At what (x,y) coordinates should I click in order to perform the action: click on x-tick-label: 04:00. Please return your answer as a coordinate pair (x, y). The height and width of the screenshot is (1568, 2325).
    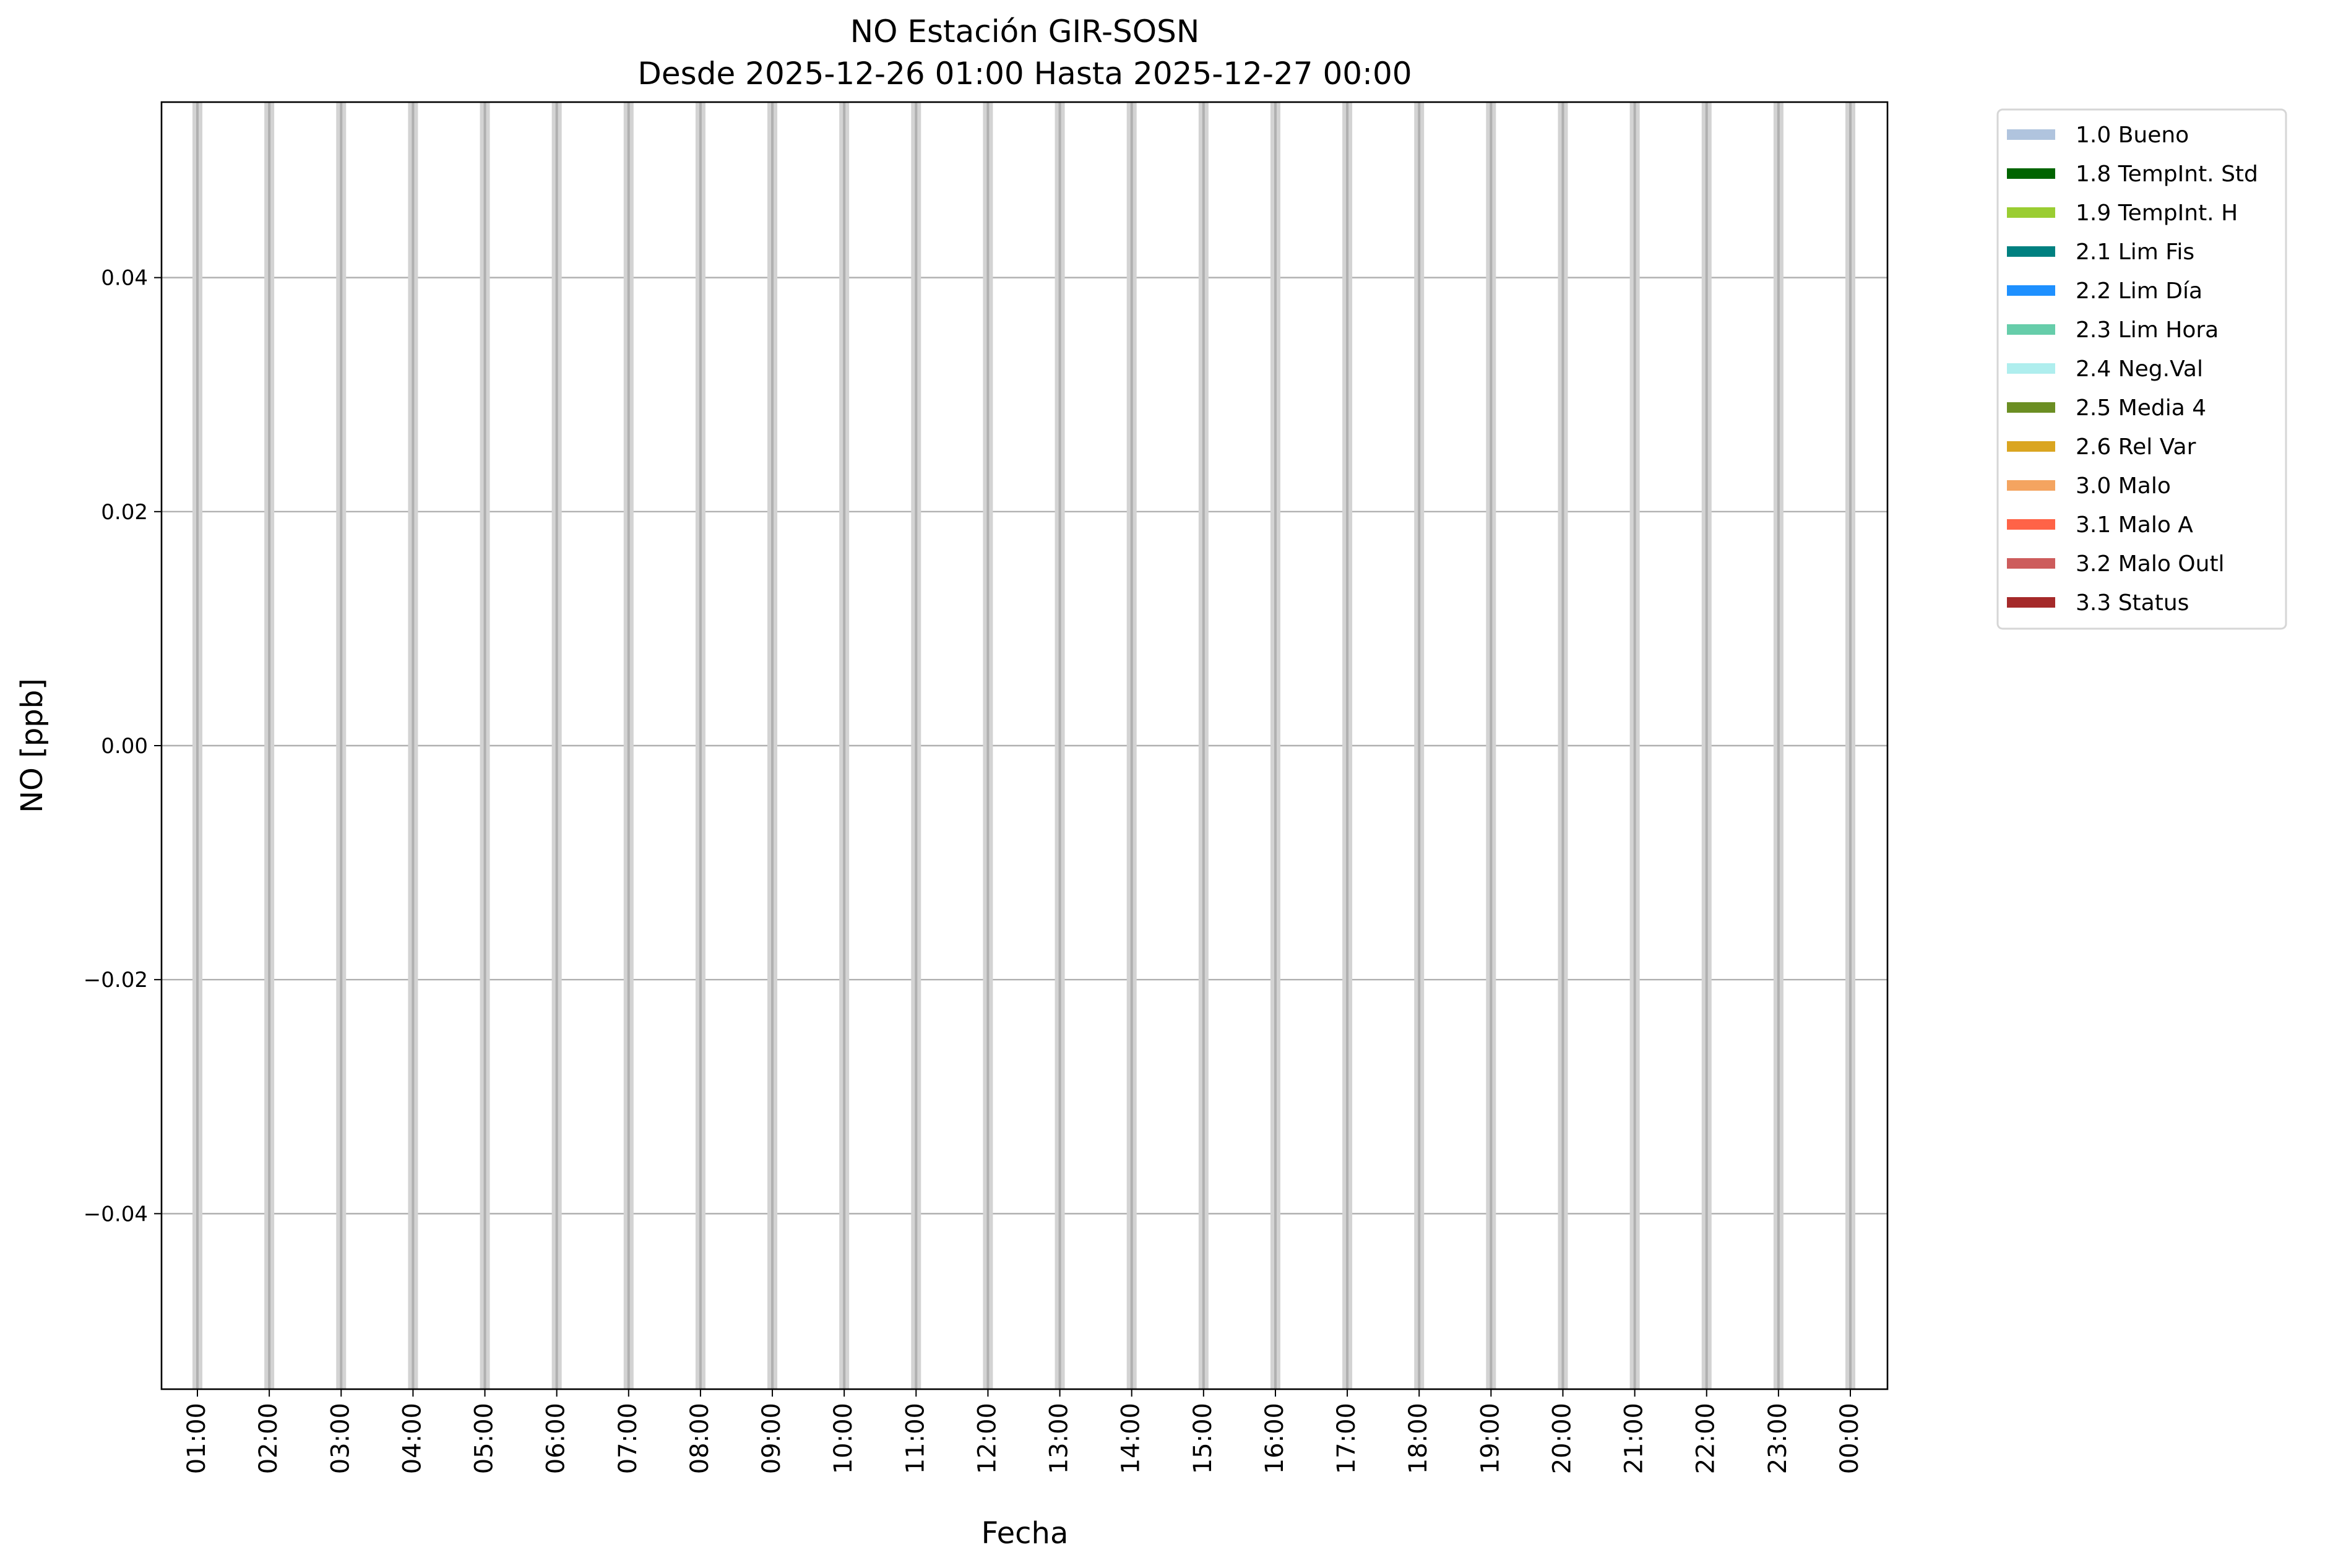
    Looking at the image, I should click on (412, 1438).